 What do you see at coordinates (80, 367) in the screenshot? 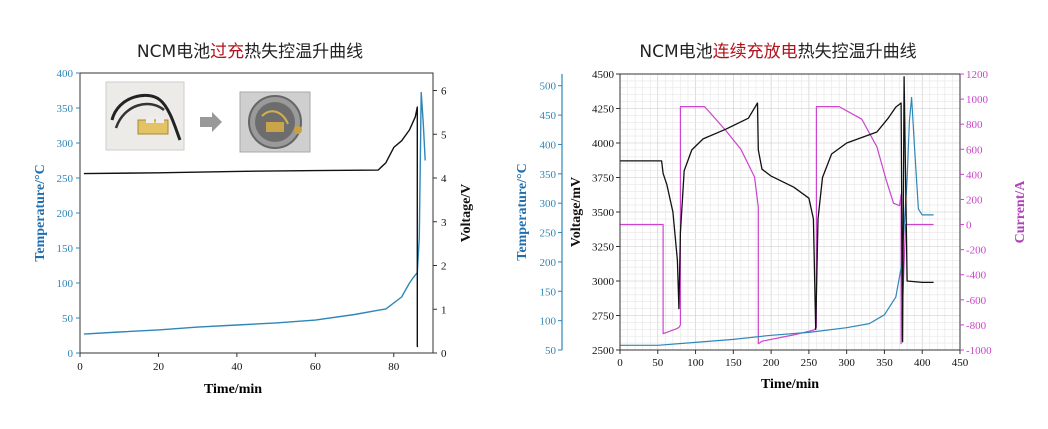
I see `chart-1-x-tick-label: 0` at bounding box center [80, 367].